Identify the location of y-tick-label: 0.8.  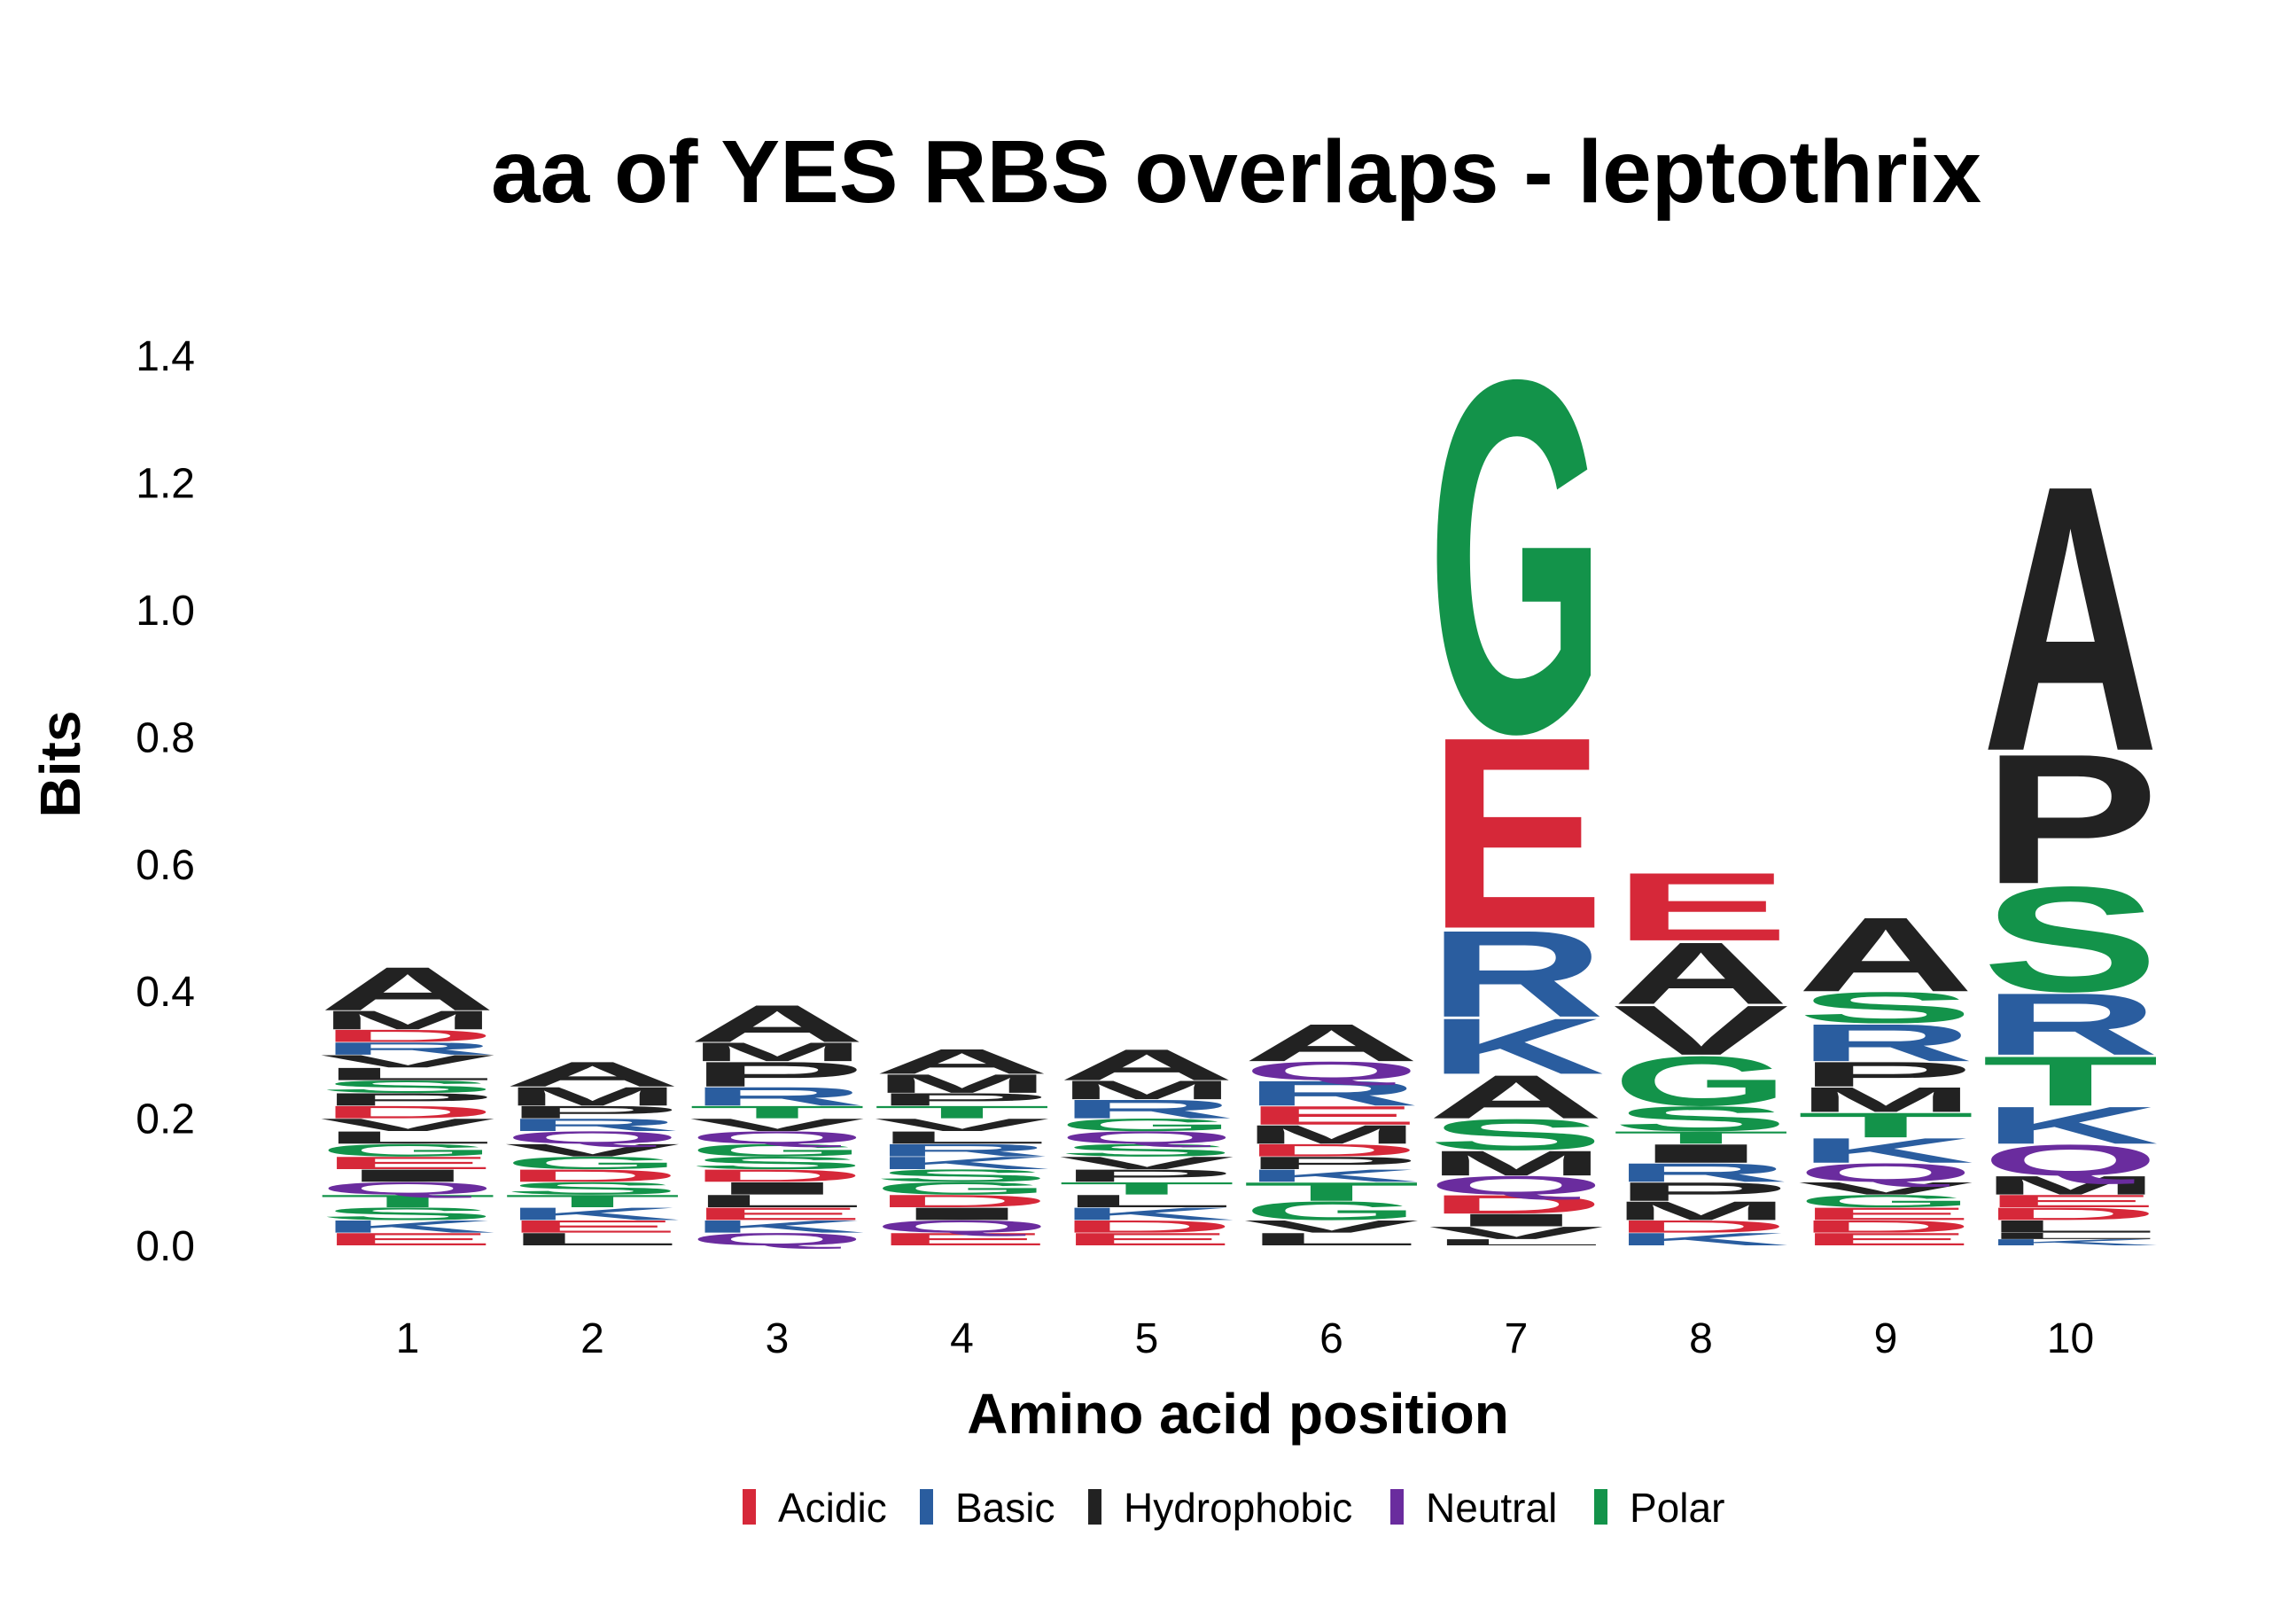
(165, 737).